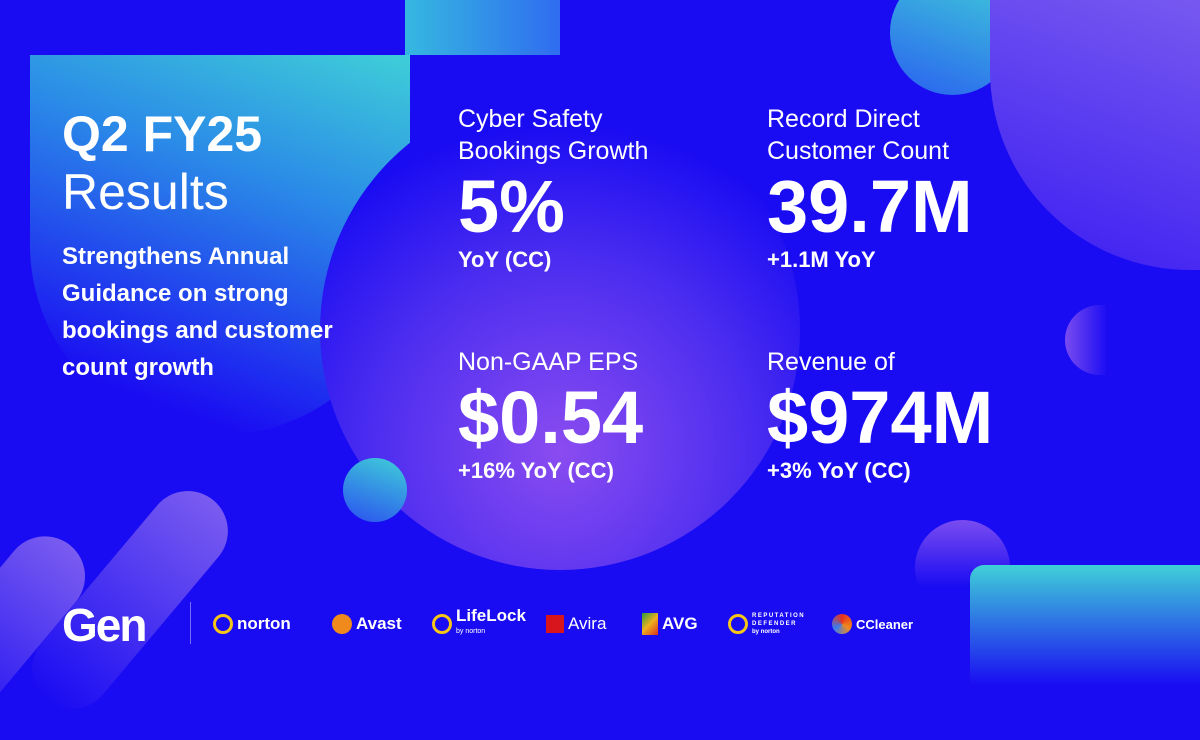  I want to click on brand-name: Avira, so click(587, 623).